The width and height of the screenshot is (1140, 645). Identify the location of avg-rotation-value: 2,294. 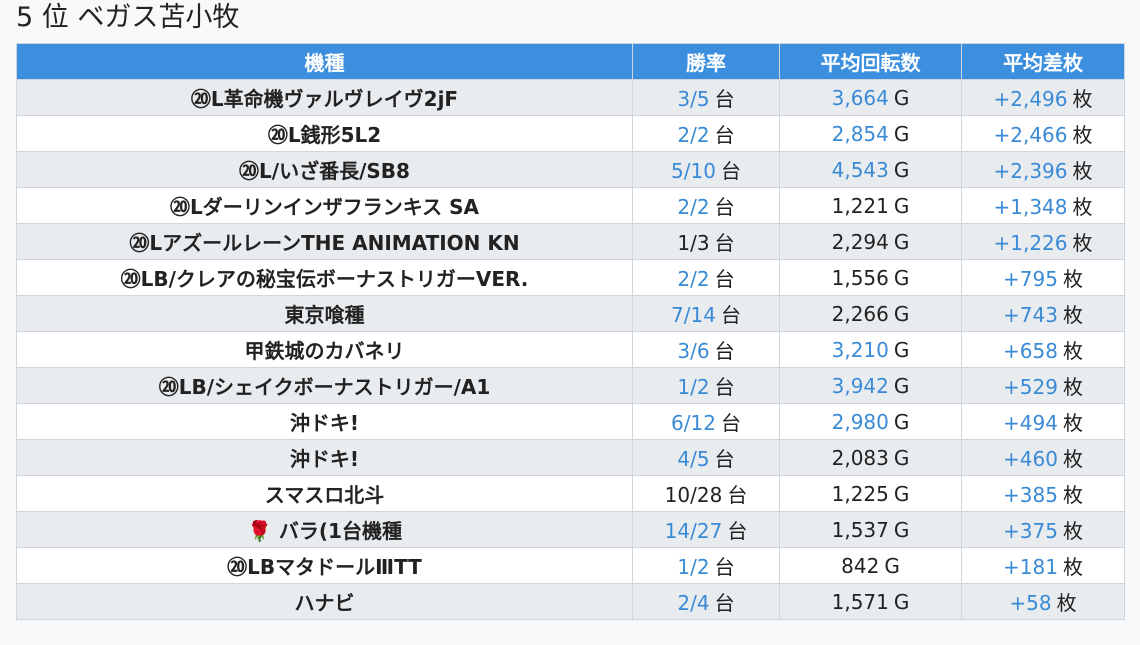
(860, 241).